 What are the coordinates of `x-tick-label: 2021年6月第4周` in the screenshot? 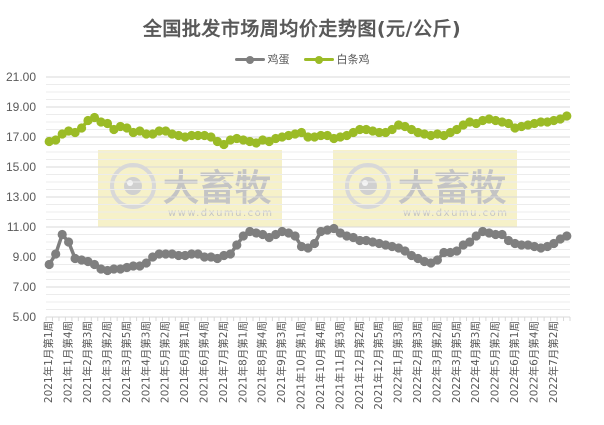 It's located at (203, 362).